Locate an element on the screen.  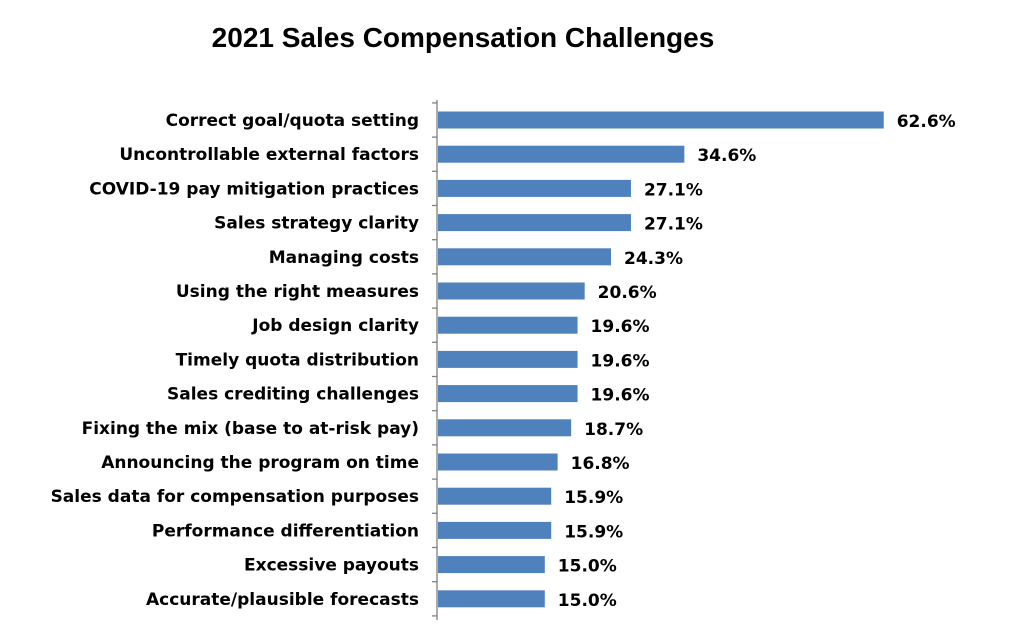
category-label: Excessive payouts is located at coordinates (331, 566).